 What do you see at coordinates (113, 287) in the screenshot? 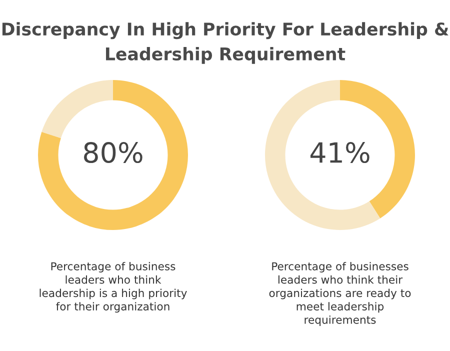
I see `text: Percentage of business leaders who think leadership is a high priority for their organization` at bounding box center [113, 287].